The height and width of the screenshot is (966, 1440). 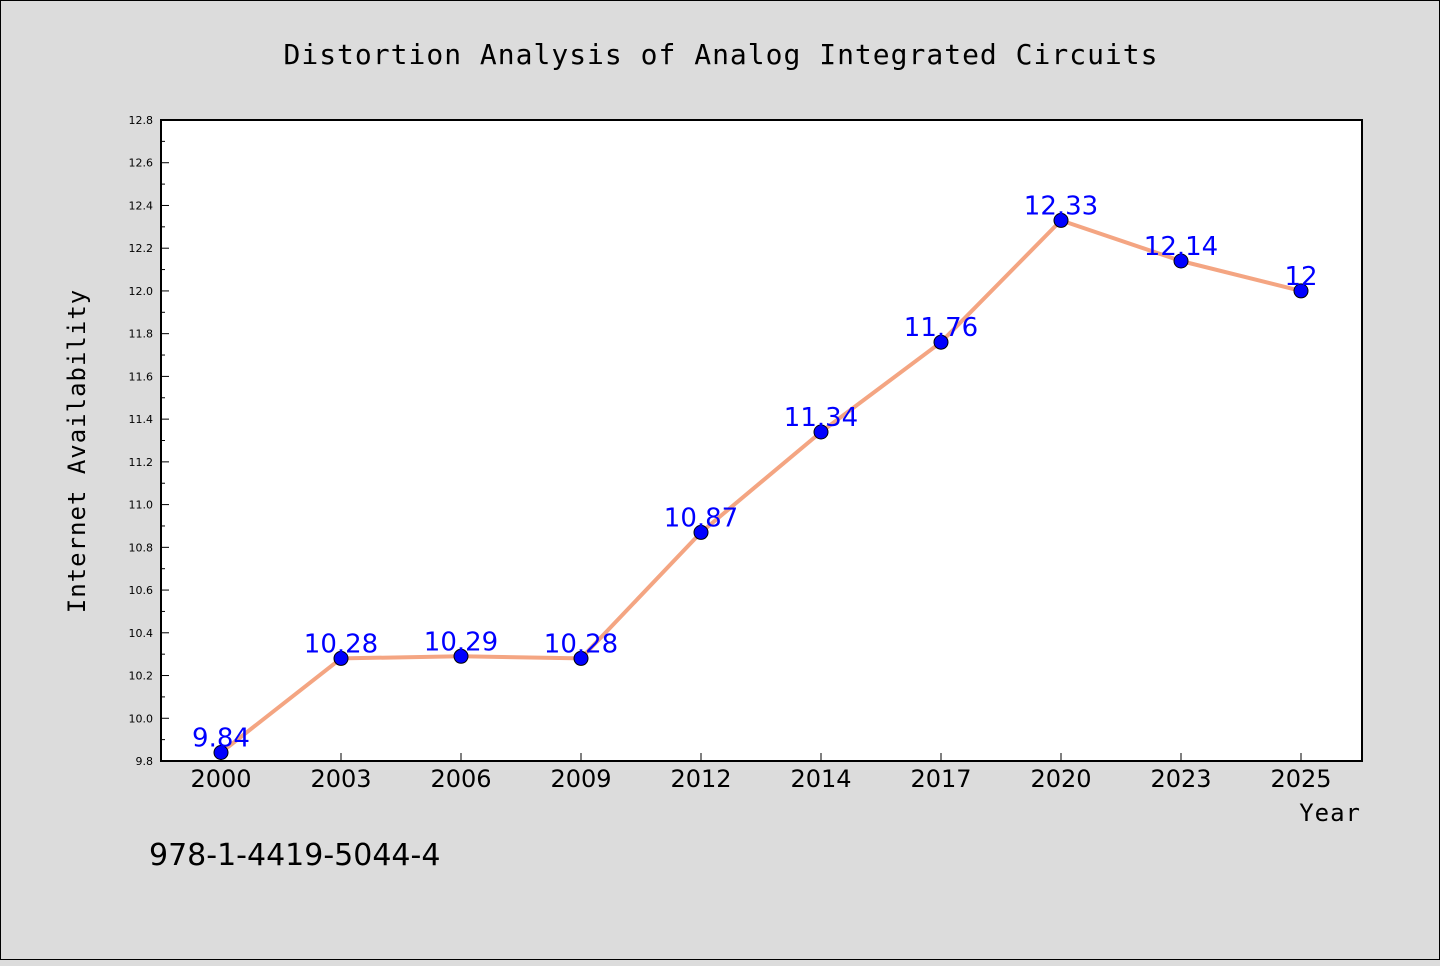 I want to click on data-label: 9.84, so click(x=221, y=739).